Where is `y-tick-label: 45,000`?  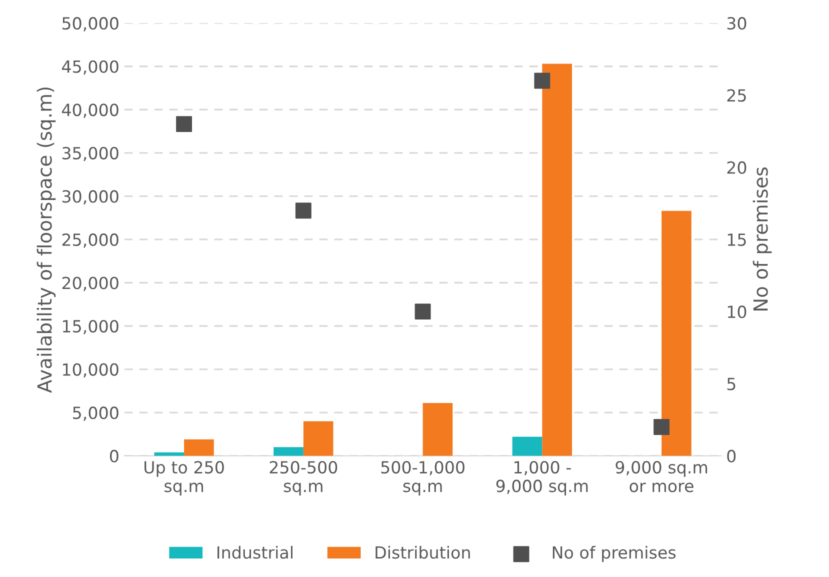 y-tick-label: 45,000 is located at coordinates (90, 67).